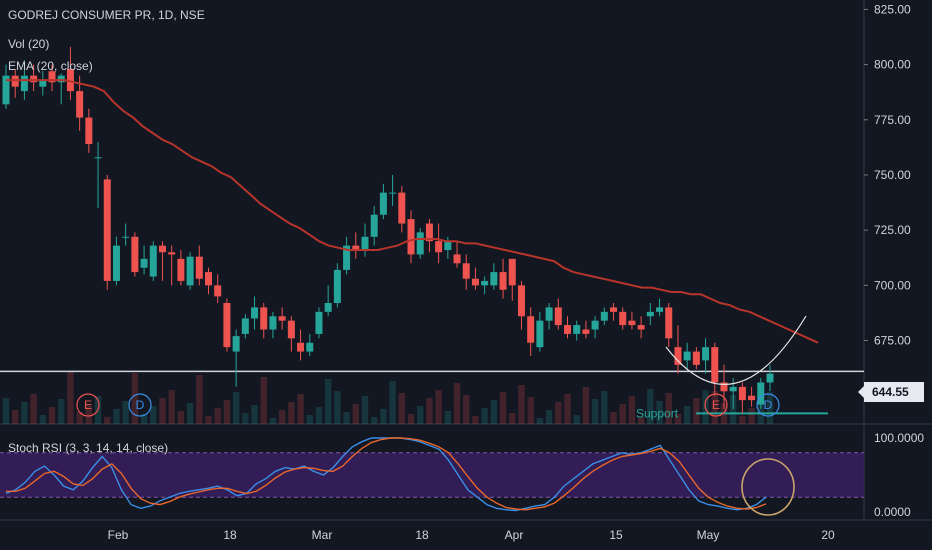  I want to click on time-tick-label: 18, so click(230, 535).